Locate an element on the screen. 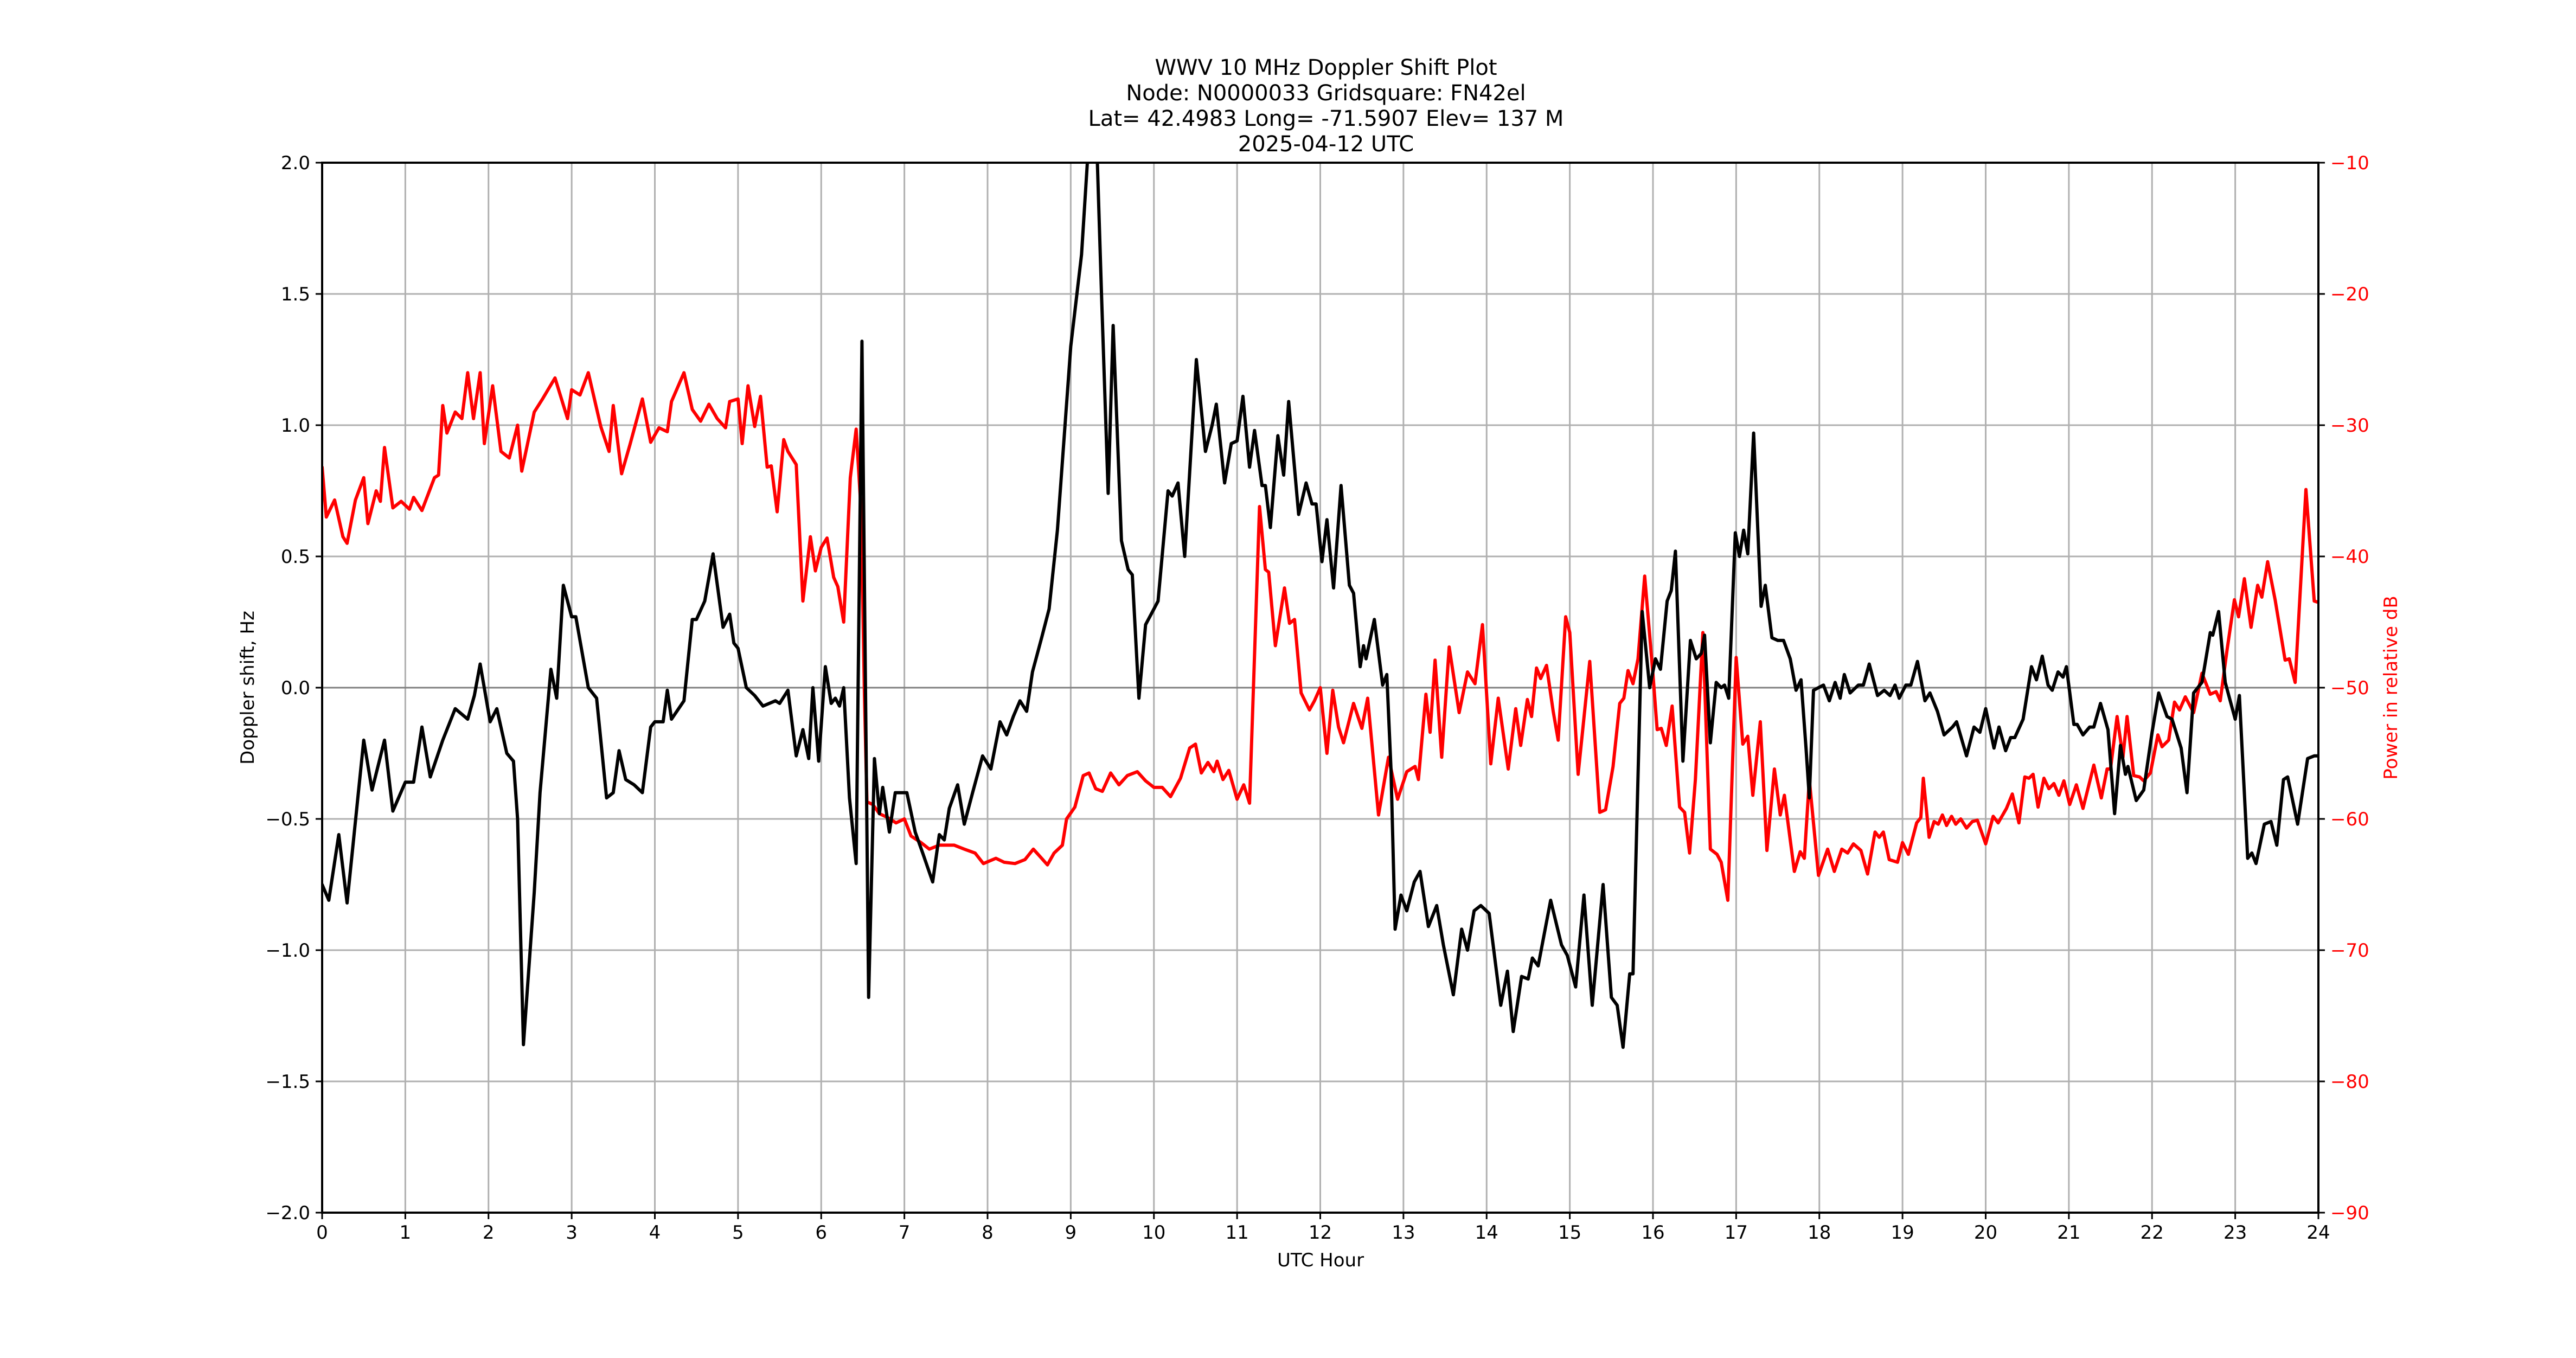  x-tick-label: 24 is located at coordinates (2318, 1233).